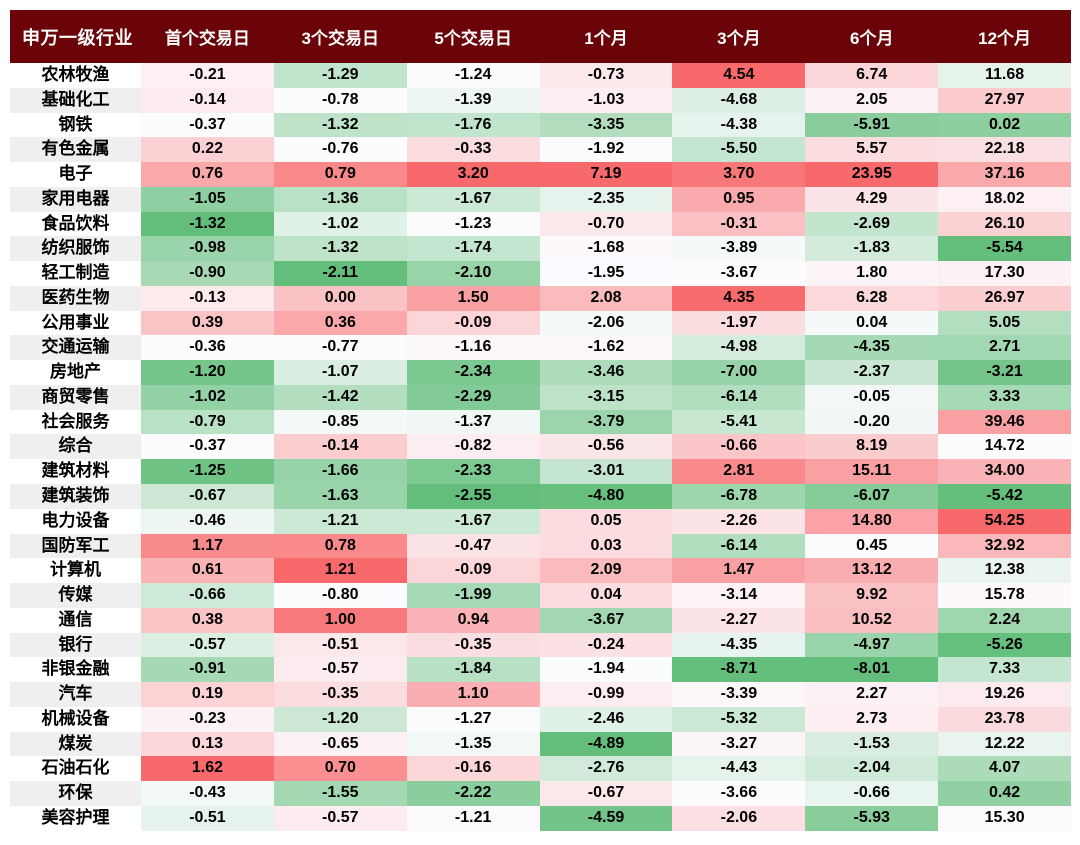 This screenshot has height=845, width=1080. What do you see at coordinates (872, 719) in the screenshot?
I see `heatmap-cell: 2.73` at bounding box center [872, 719].